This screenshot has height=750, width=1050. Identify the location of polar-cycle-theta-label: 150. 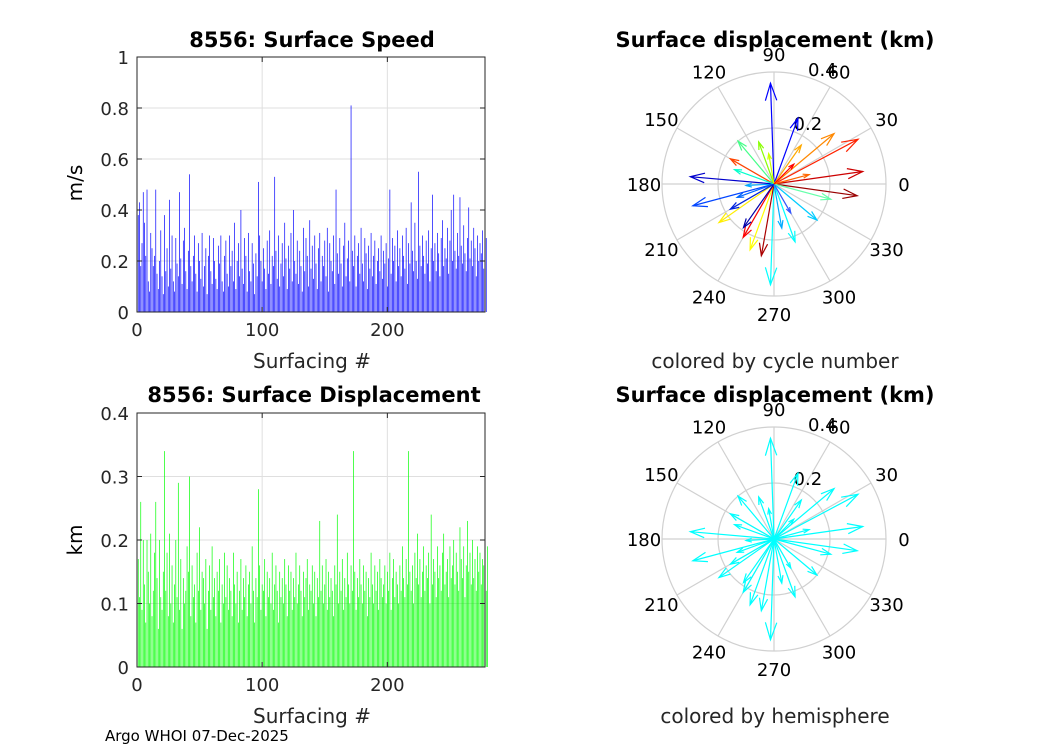
(661, 120).